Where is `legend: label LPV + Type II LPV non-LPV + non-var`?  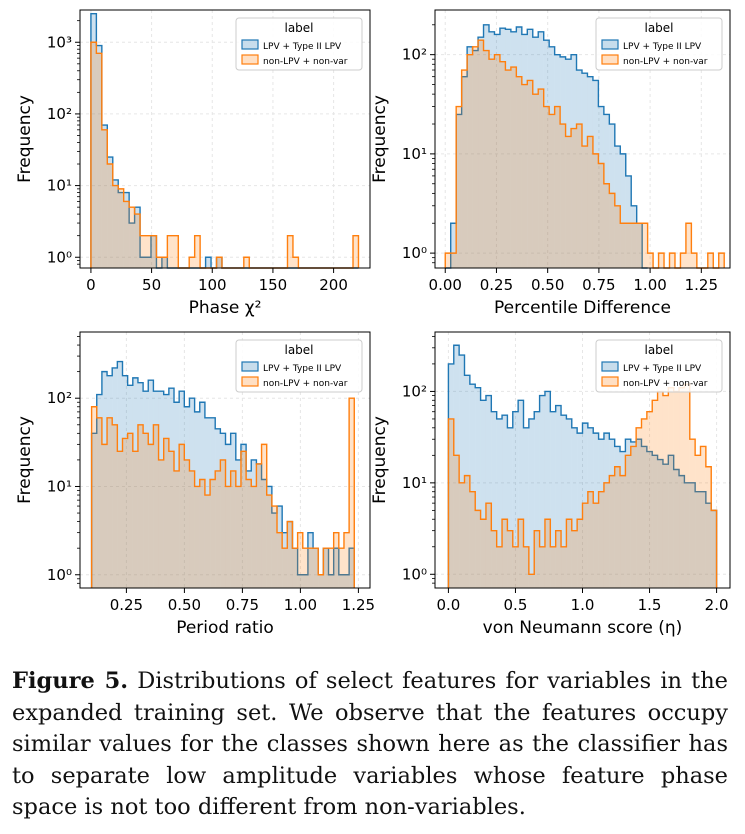 legend: label LPV + Type II LPV non-LPV + non-var is located at coordinates (659, 366).